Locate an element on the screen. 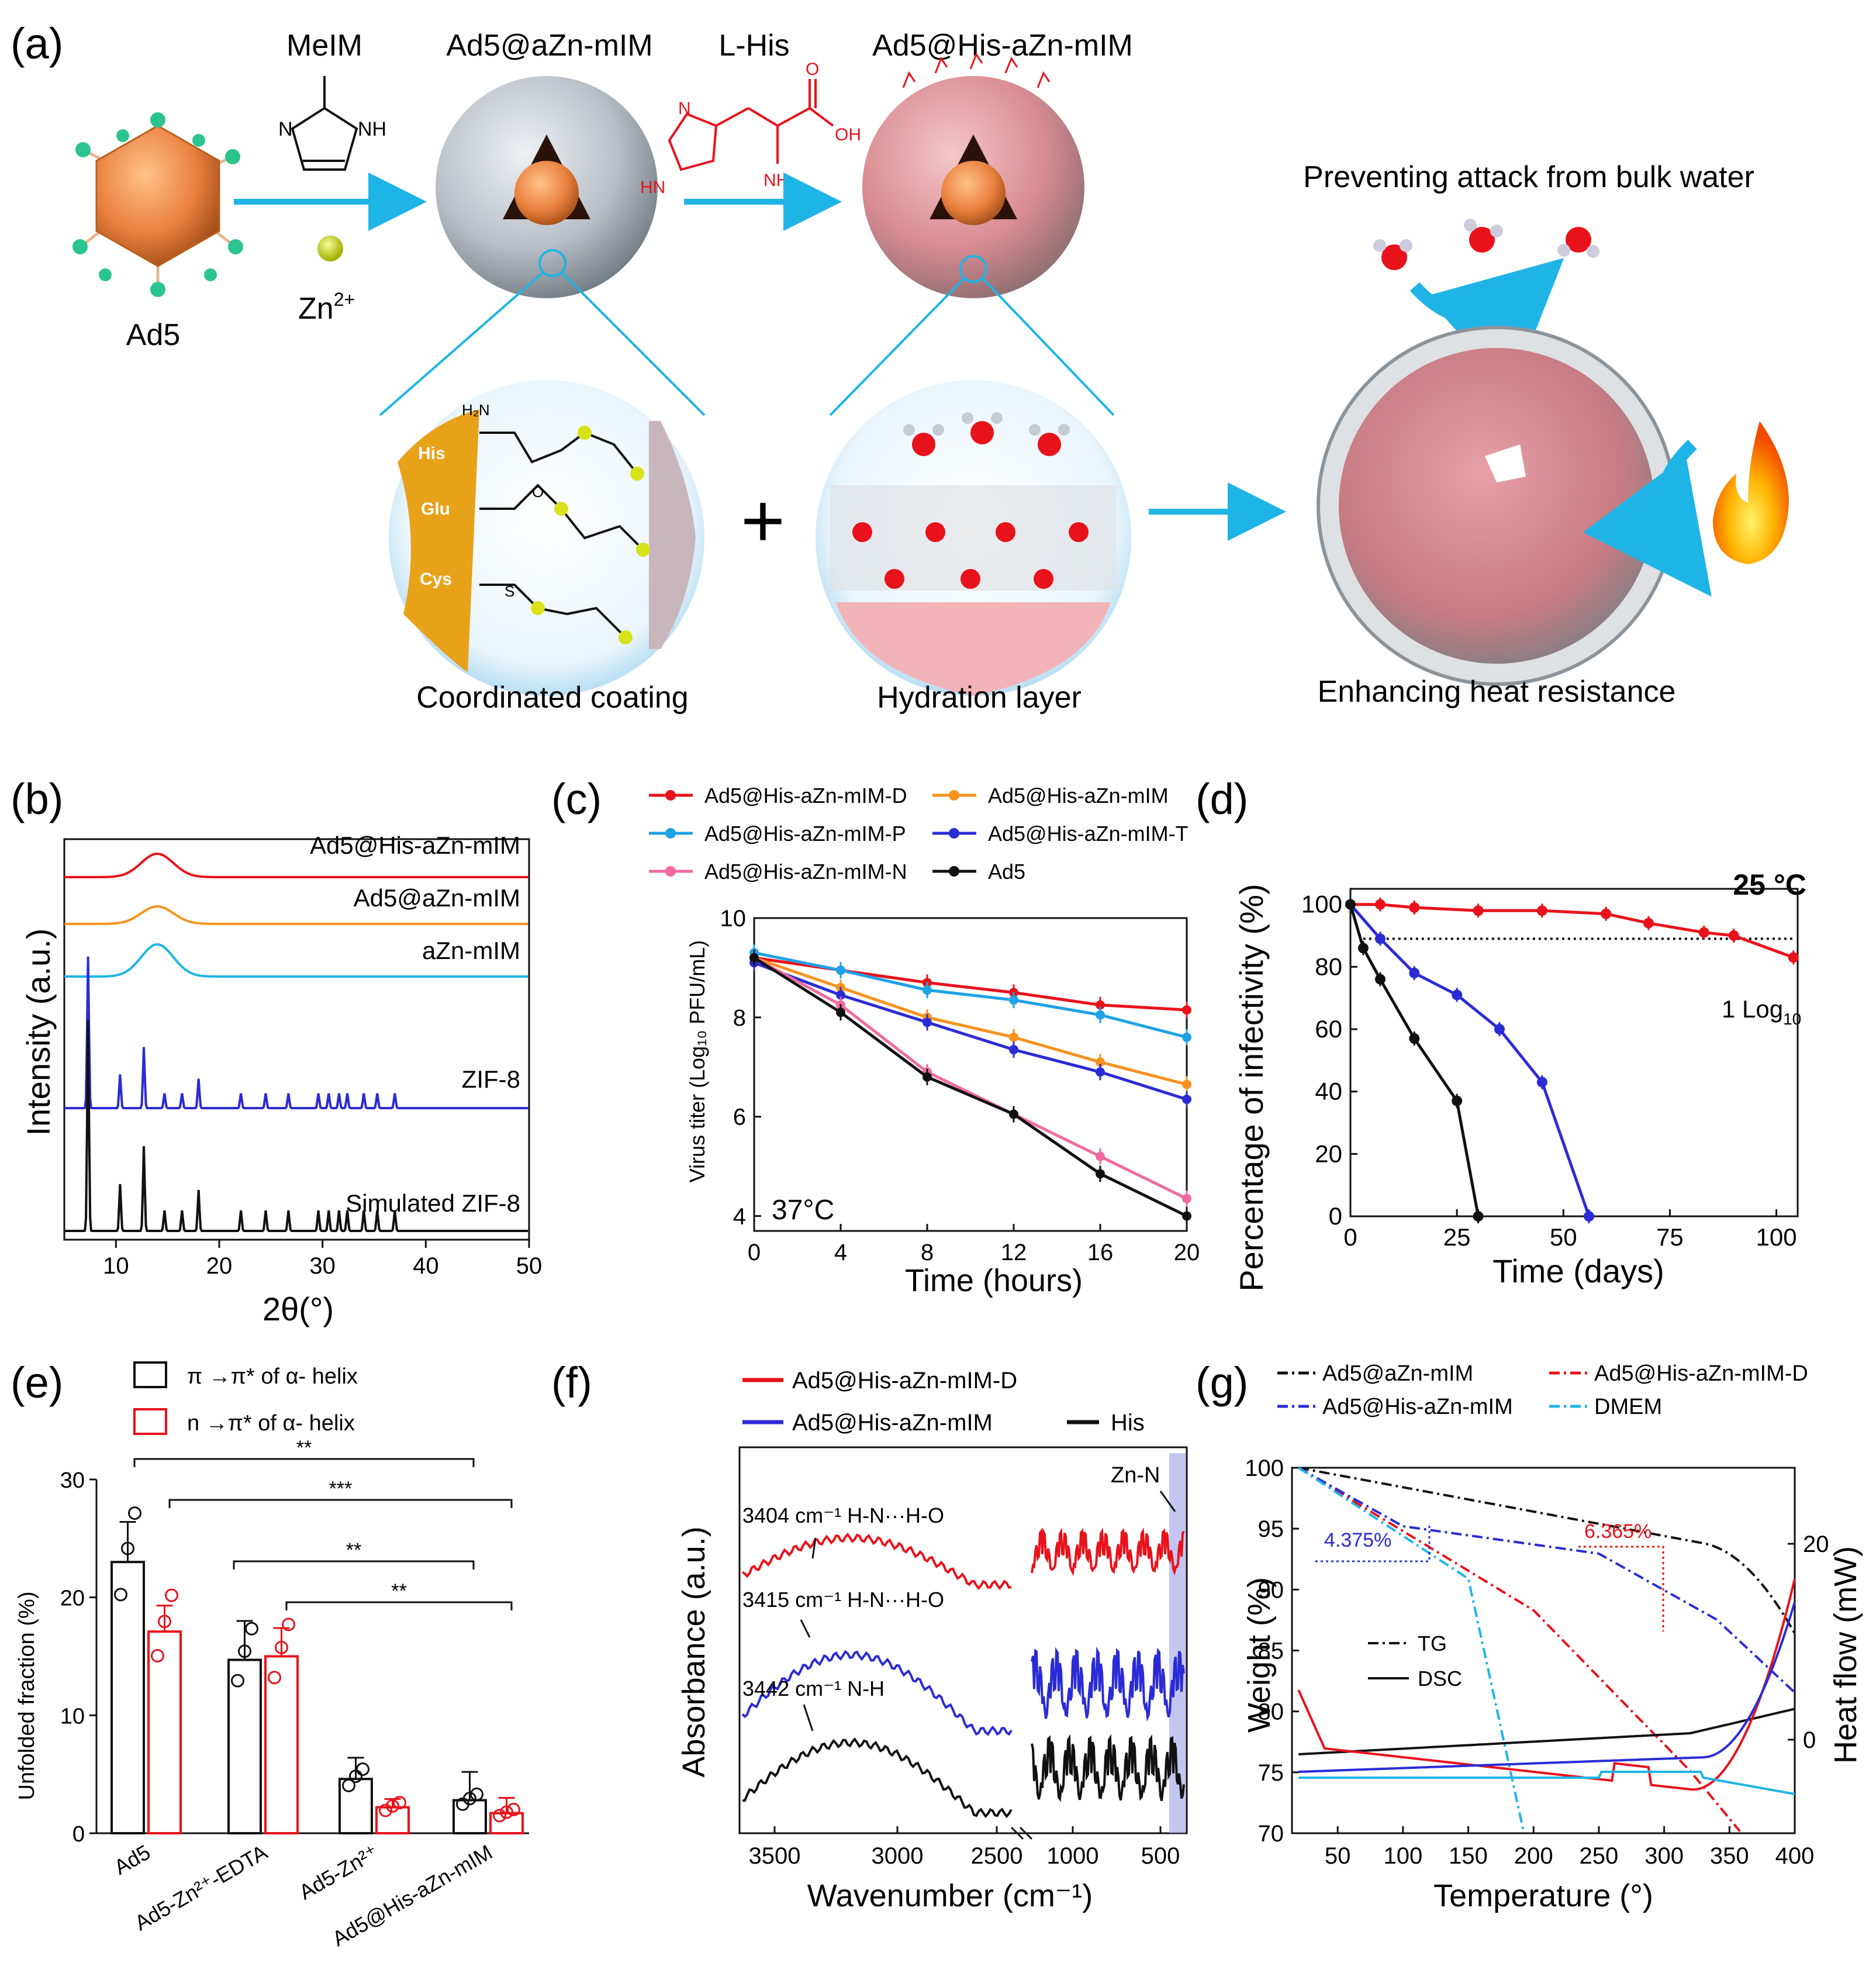 Image resolution: width=1876 pixels, height=1980 pixels. e-legend-label-black: π →π* of α- helix is located at coordinates (272, 1376).